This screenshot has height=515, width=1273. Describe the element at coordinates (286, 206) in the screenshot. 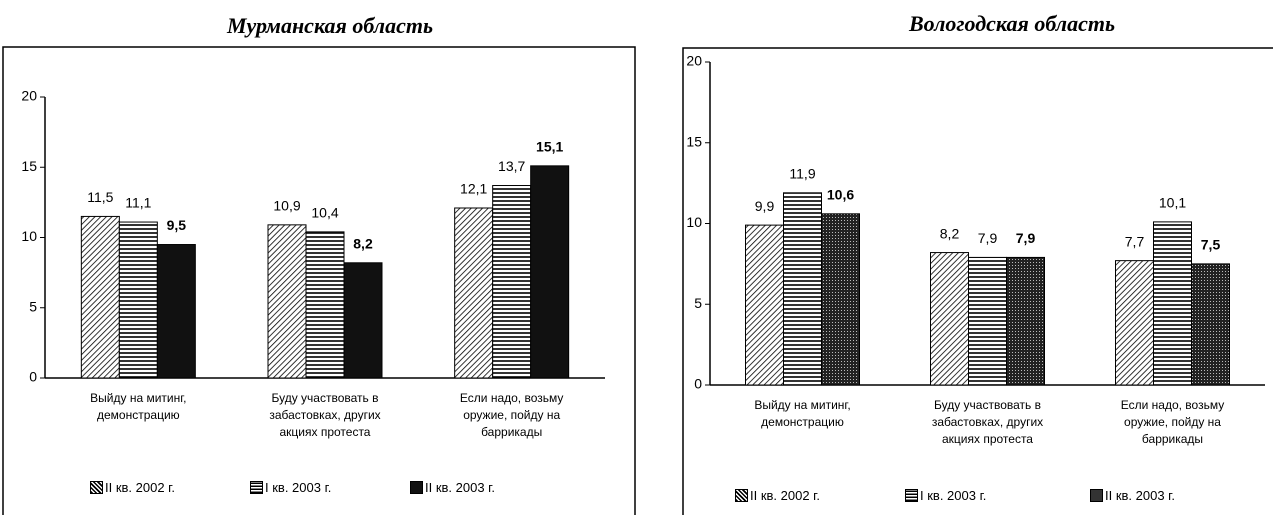

I see `data-label: 10,9` at that location.